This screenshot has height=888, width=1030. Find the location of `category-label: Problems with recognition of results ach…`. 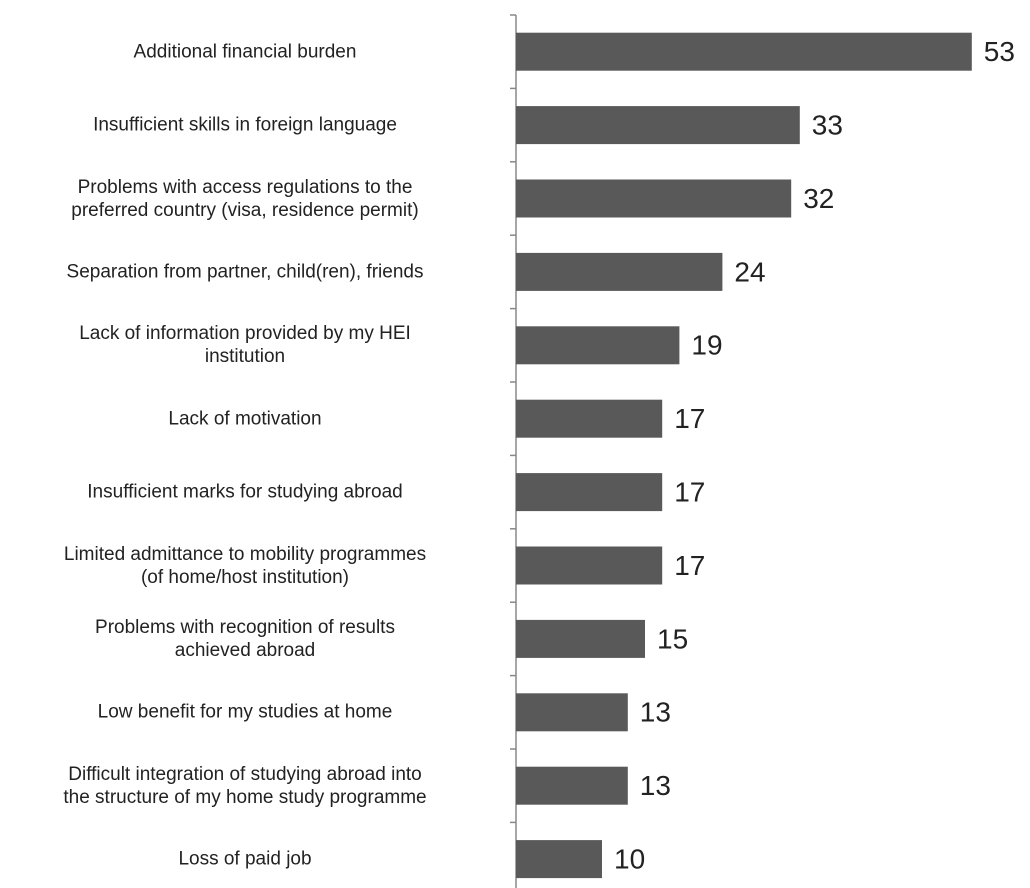

category-label: Problems with recognition of results ach… is located at coordinates (245, 638).